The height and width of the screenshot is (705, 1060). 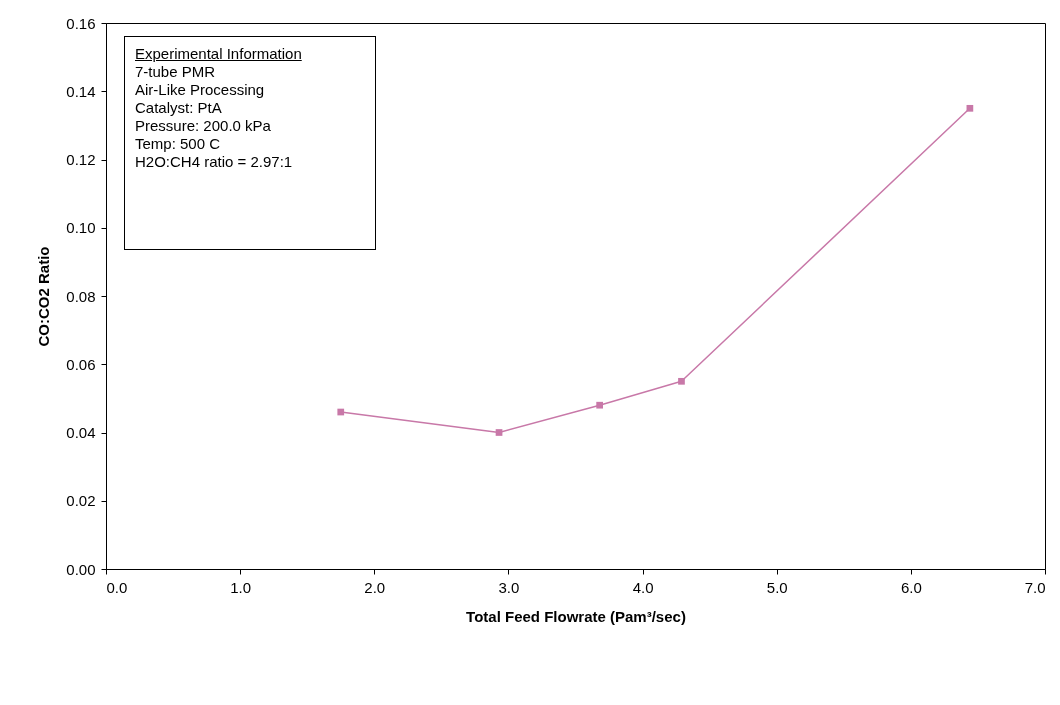 I want to click on y-tick-label: 0.16, so click(x=81, y=23).